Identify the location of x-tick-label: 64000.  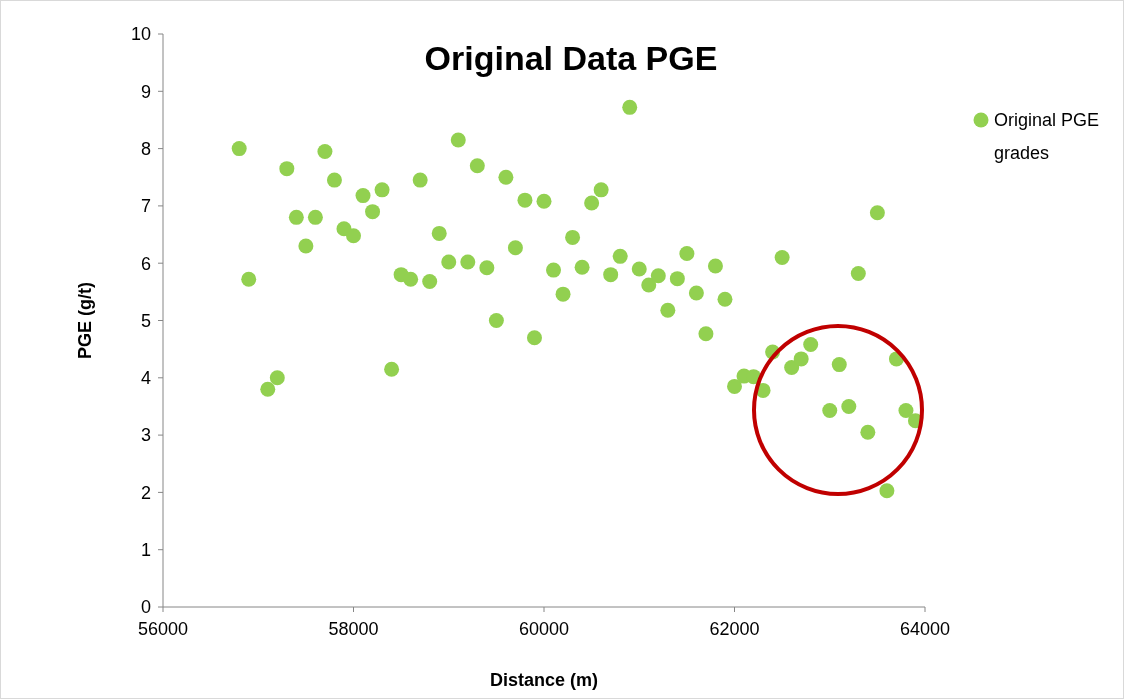
(925, 629).